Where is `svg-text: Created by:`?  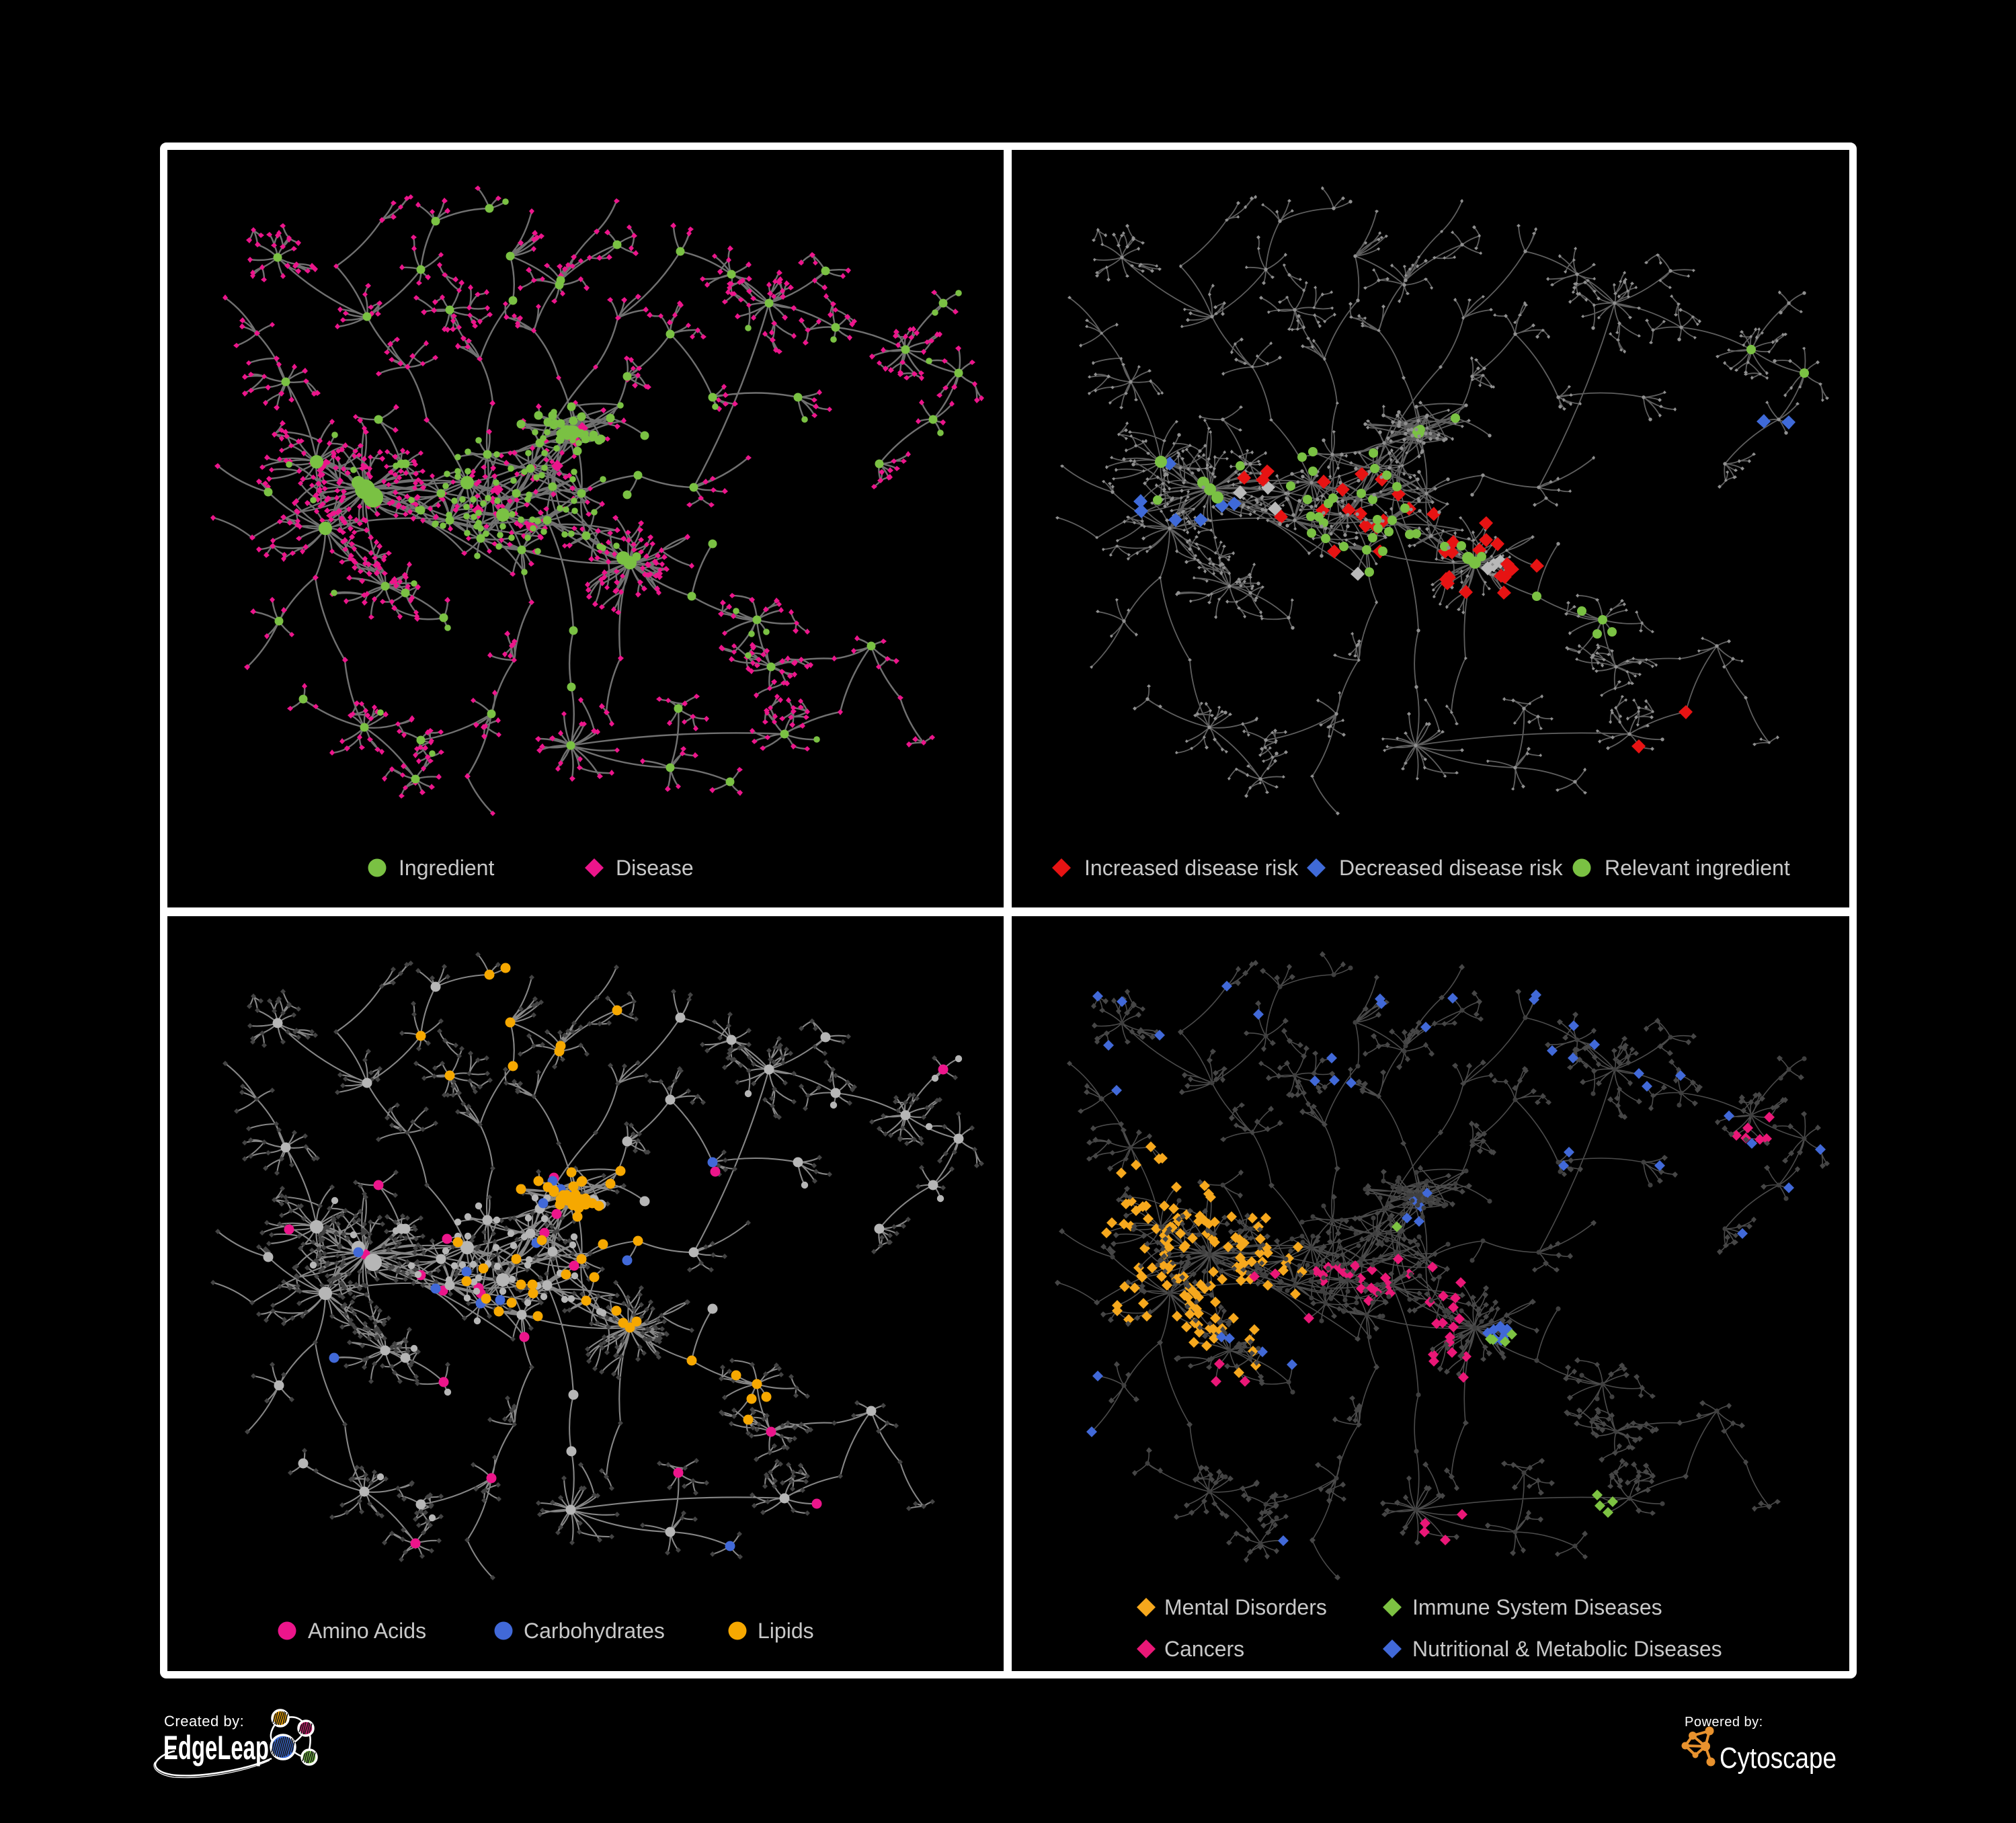
svg-text: Created by: is located at coordinates (204, 1721).